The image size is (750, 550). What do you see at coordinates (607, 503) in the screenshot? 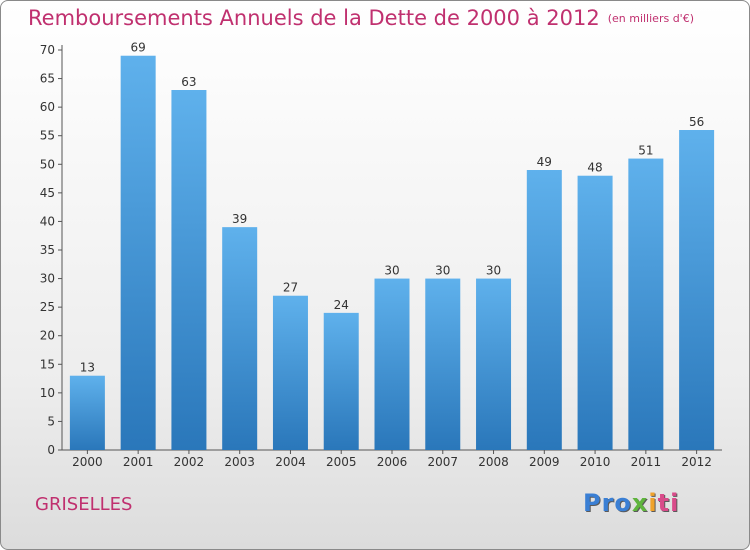
I see `logo-part-1: Pro` at bounding box center [607, 503].